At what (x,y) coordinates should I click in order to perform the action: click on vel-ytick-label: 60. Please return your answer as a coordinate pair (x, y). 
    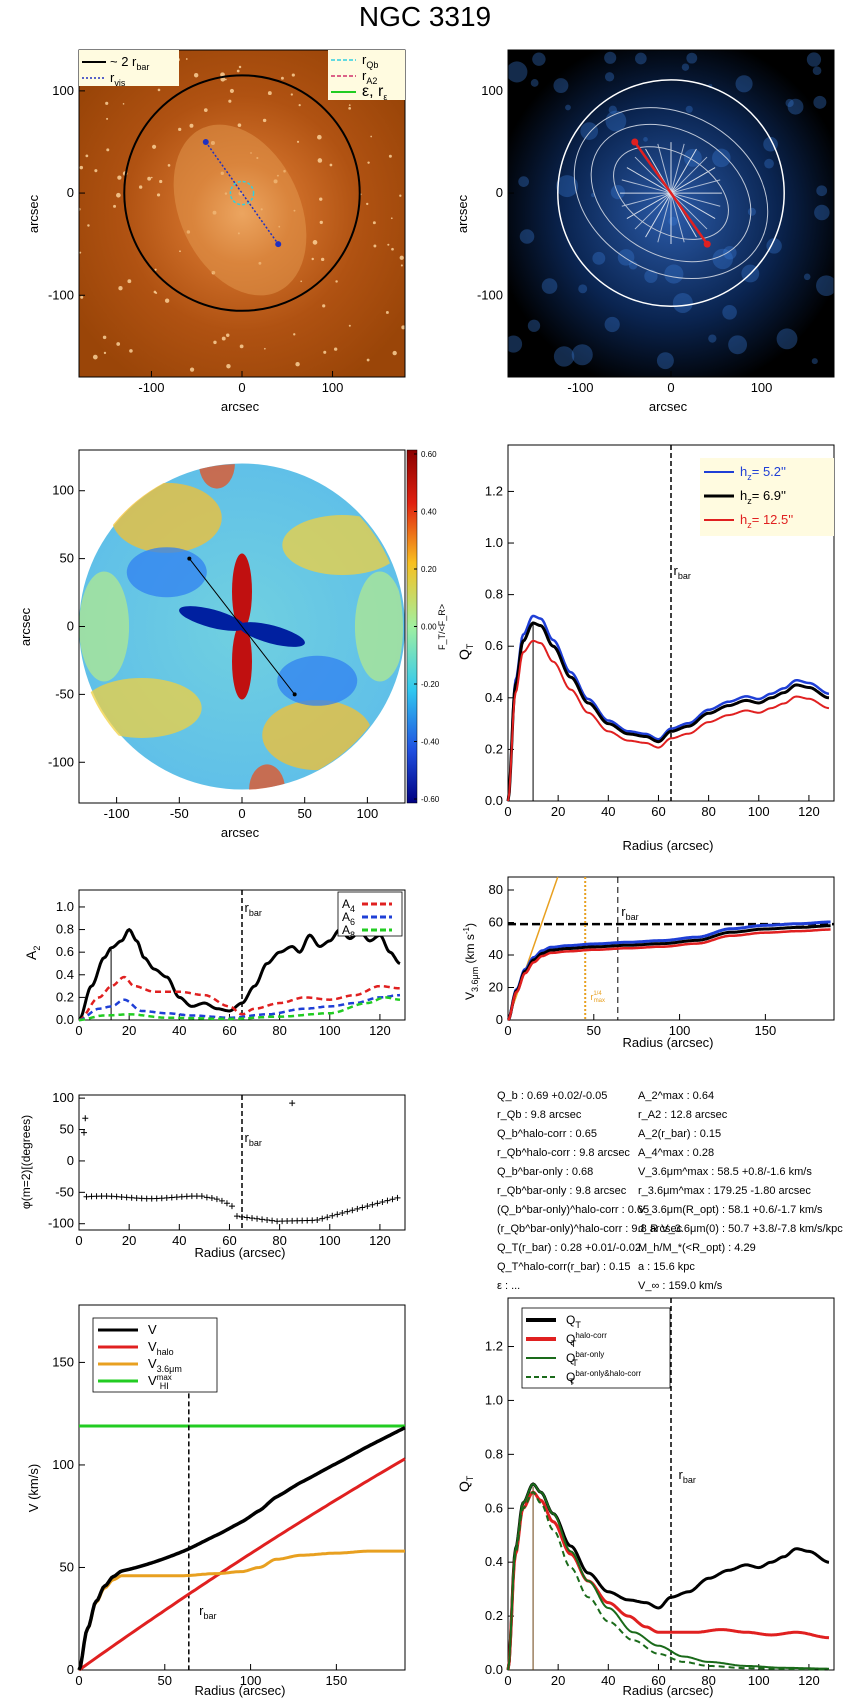
    Looking at the image, I should click on (496, 922).